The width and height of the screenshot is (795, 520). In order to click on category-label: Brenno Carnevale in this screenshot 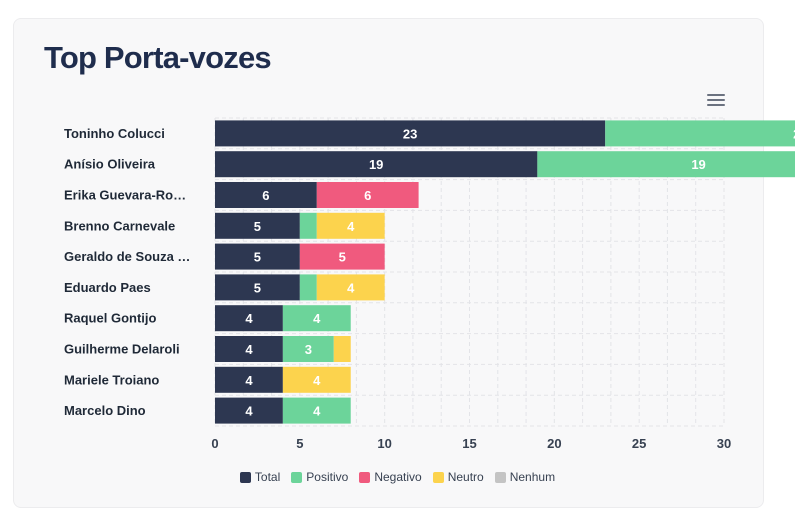, I will do `click(119, 225)`.